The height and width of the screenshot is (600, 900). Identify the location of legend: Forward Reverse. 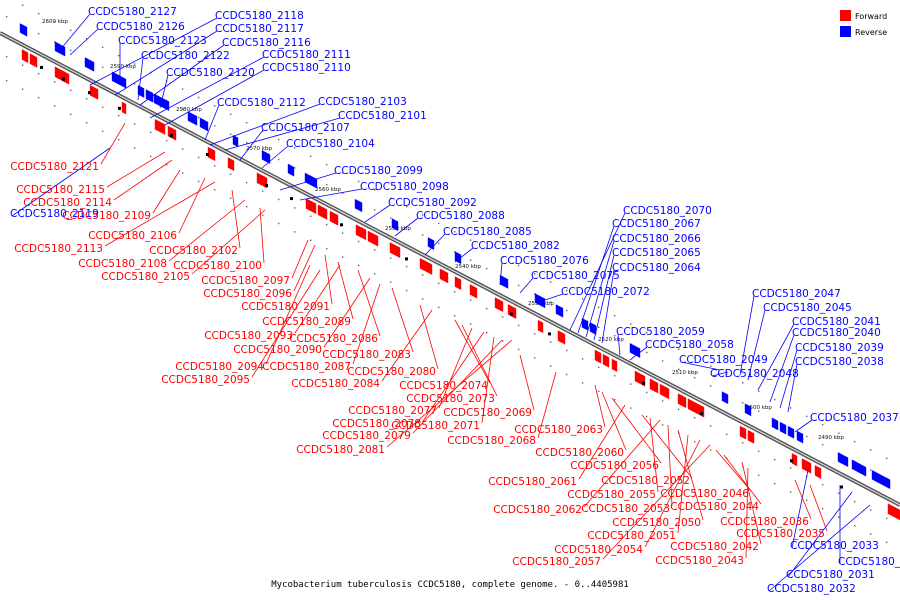
(863, 23).